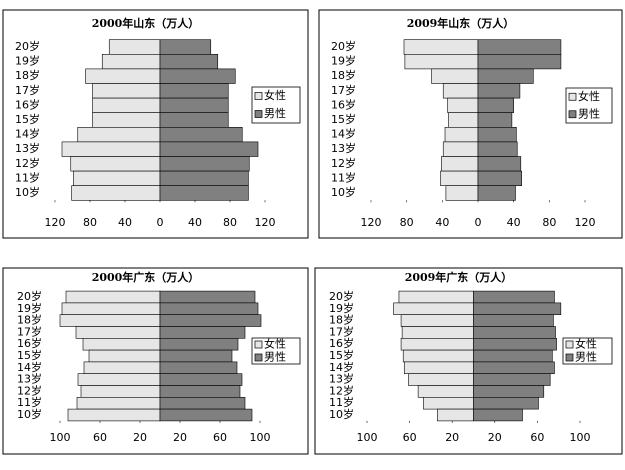 The width and height of the screenshot is (625, 470). What do you see at coordinates (180, 437) in the screenshot?
I see `x-tick-label: 20` at bounding box center [180, 437].